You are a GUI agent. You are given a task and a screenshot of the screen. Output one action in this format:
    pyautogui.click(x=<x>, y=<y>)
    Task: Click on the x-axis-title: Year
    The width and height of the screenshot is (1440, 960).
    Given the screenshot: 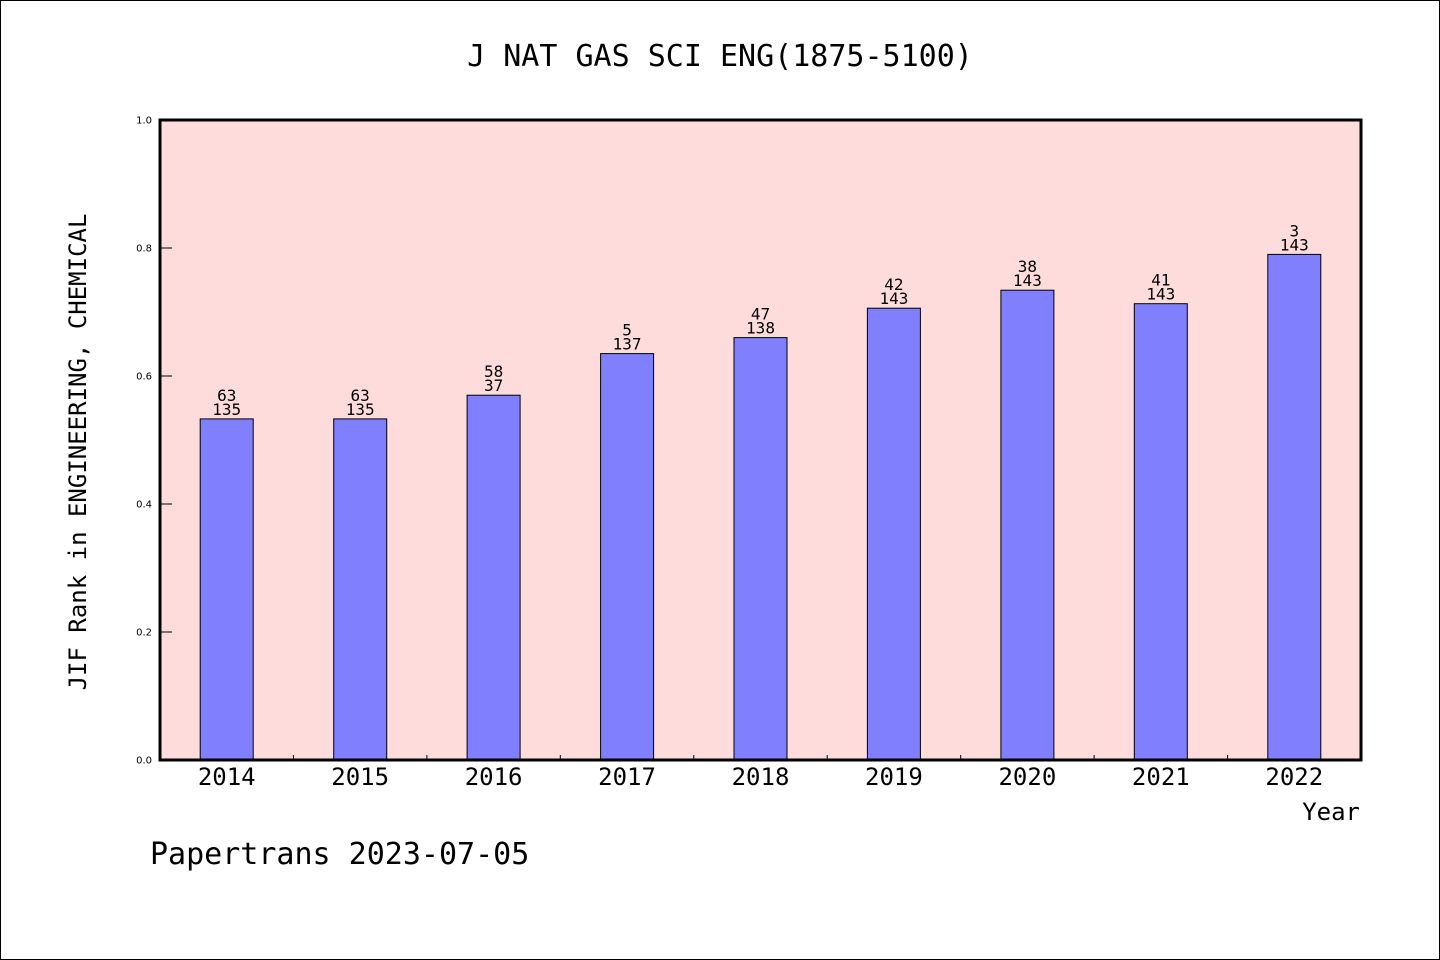 What is the action you would take?
    pyautogui.click(x=1331, y=812)
    